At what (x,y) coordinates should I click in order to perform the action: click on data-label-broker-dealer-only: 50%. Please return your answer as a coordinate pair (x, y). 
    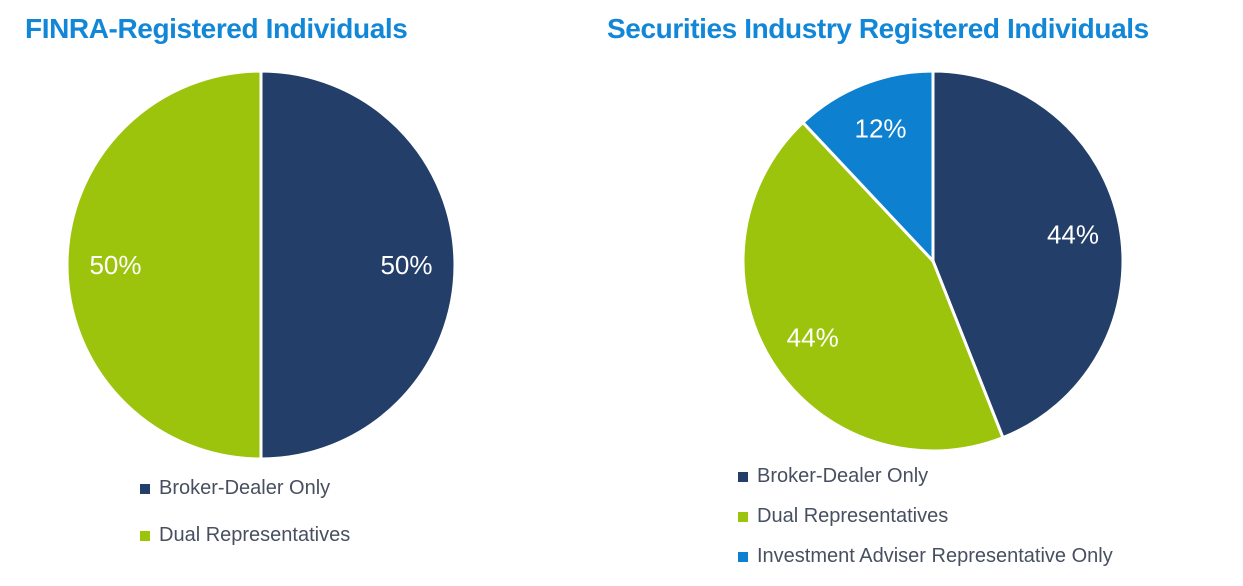
    Looking at the image, I should click on (406, 265).